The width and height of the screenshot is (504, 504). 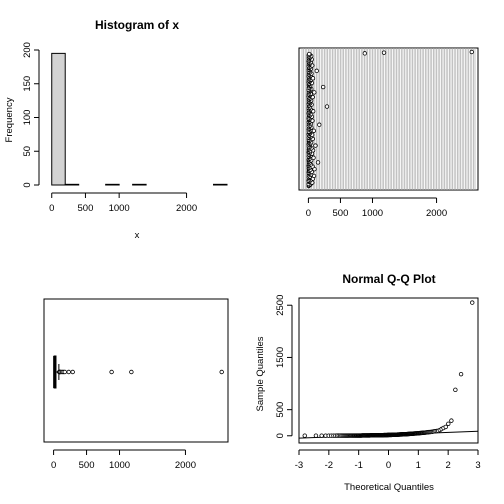 I want to click on histogram-y-tick-label: 0, so click(x=27, y=184).